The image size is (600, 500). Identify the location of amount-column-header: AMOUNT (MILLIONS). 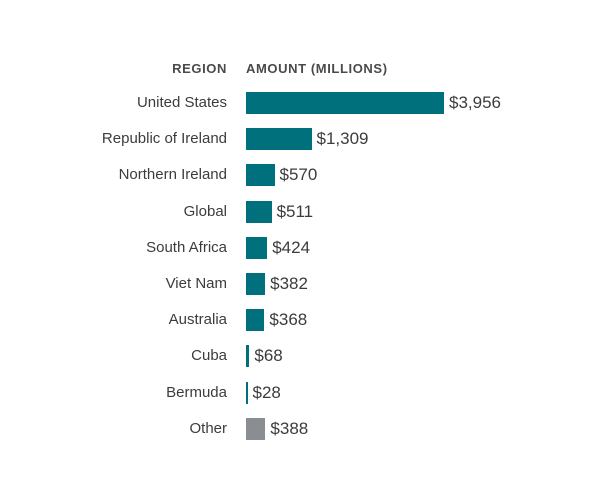
(317, 68).